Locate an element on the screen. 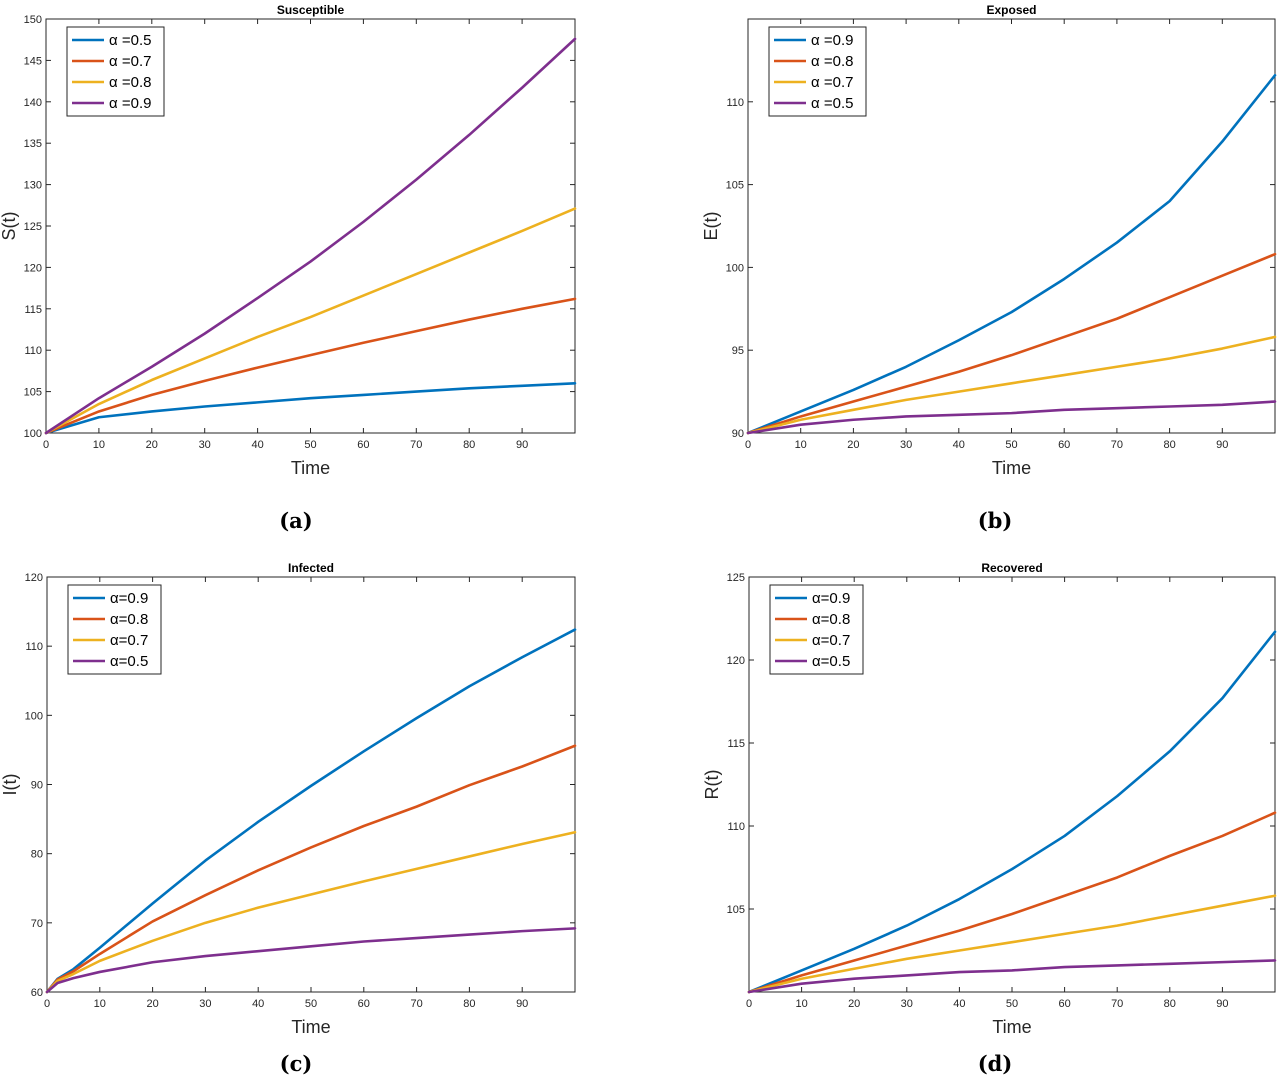  y-tick-label: 80 is located at coordinates (37, 855).